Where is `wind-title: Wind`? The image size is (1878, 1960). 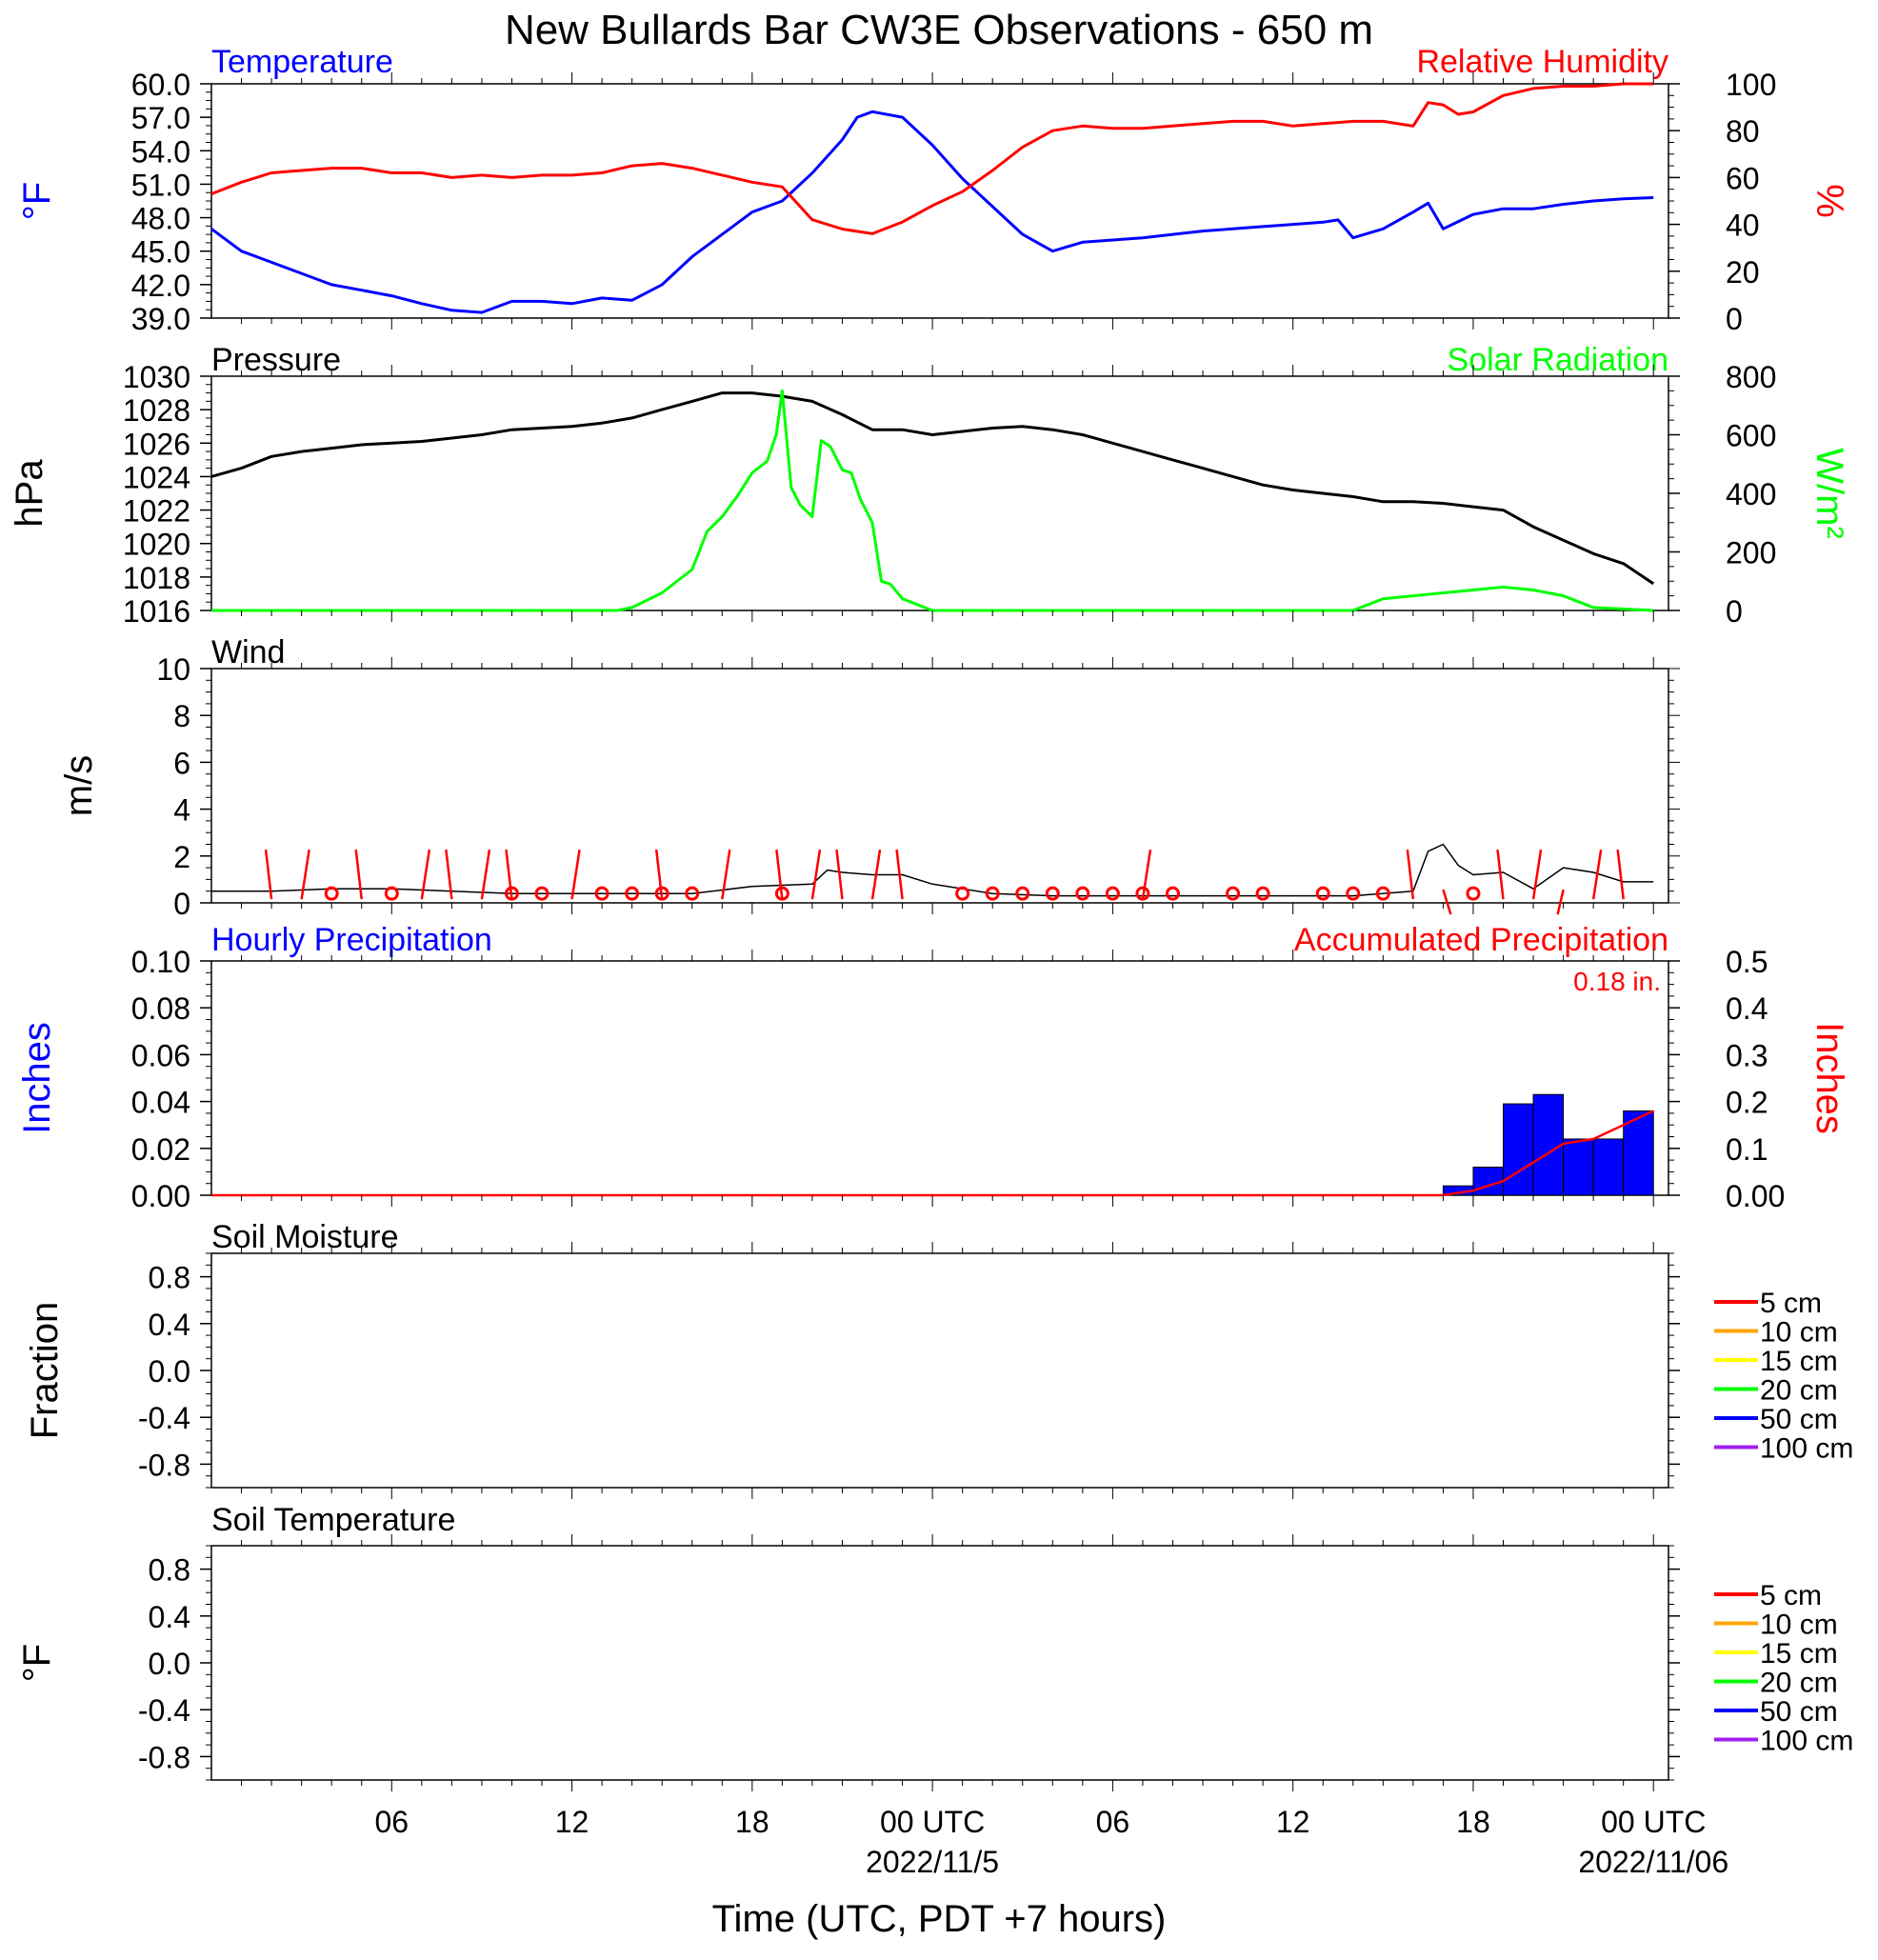 wind-title: Wind is located at coordinates (248, 652).